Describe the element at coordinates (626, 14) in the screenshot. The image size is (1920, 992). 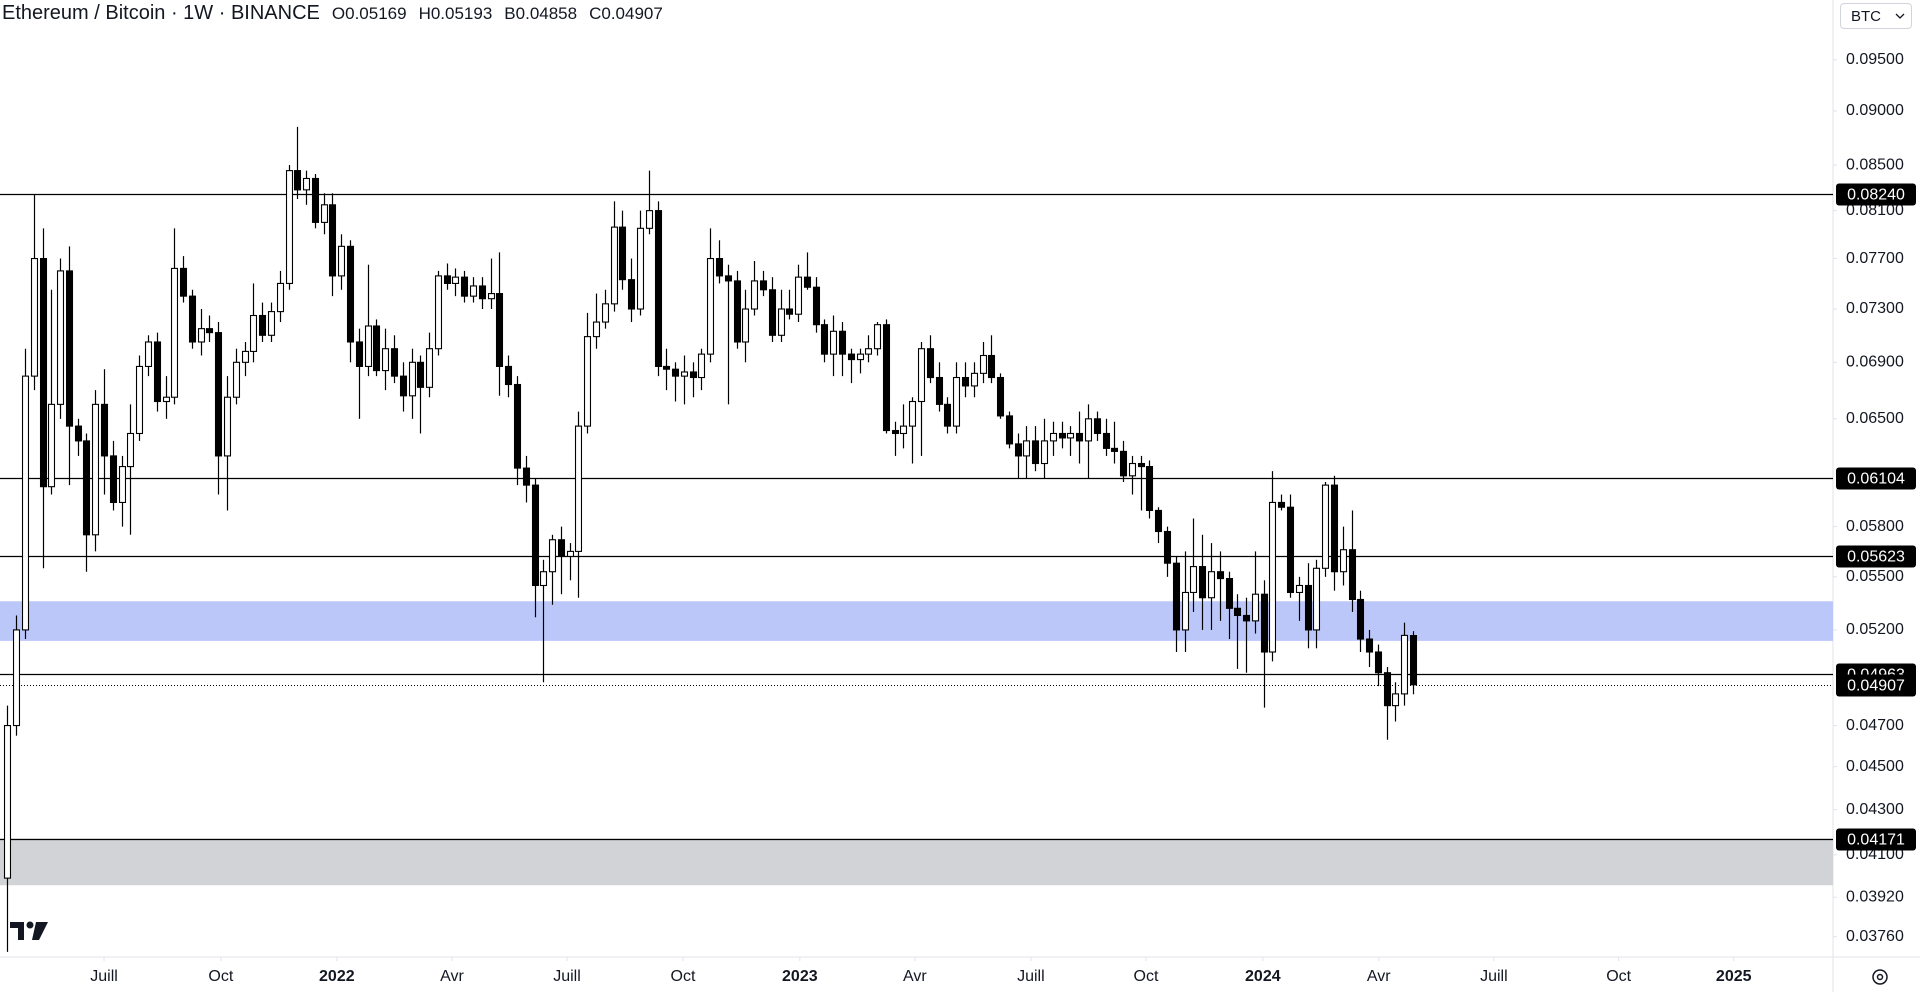
I see `ohlc: C0.04907` at that location.